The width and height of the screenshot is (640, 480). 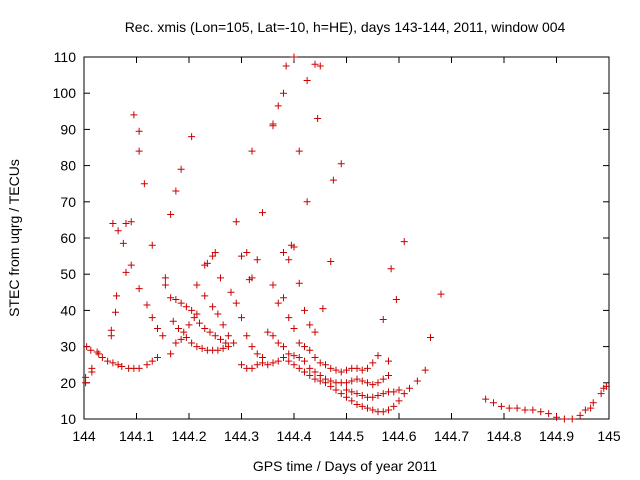 What do you see at coordinates (65, 57) in the screenshot?
I see `y-tick-label: 110` at bounding box center [65, 57].